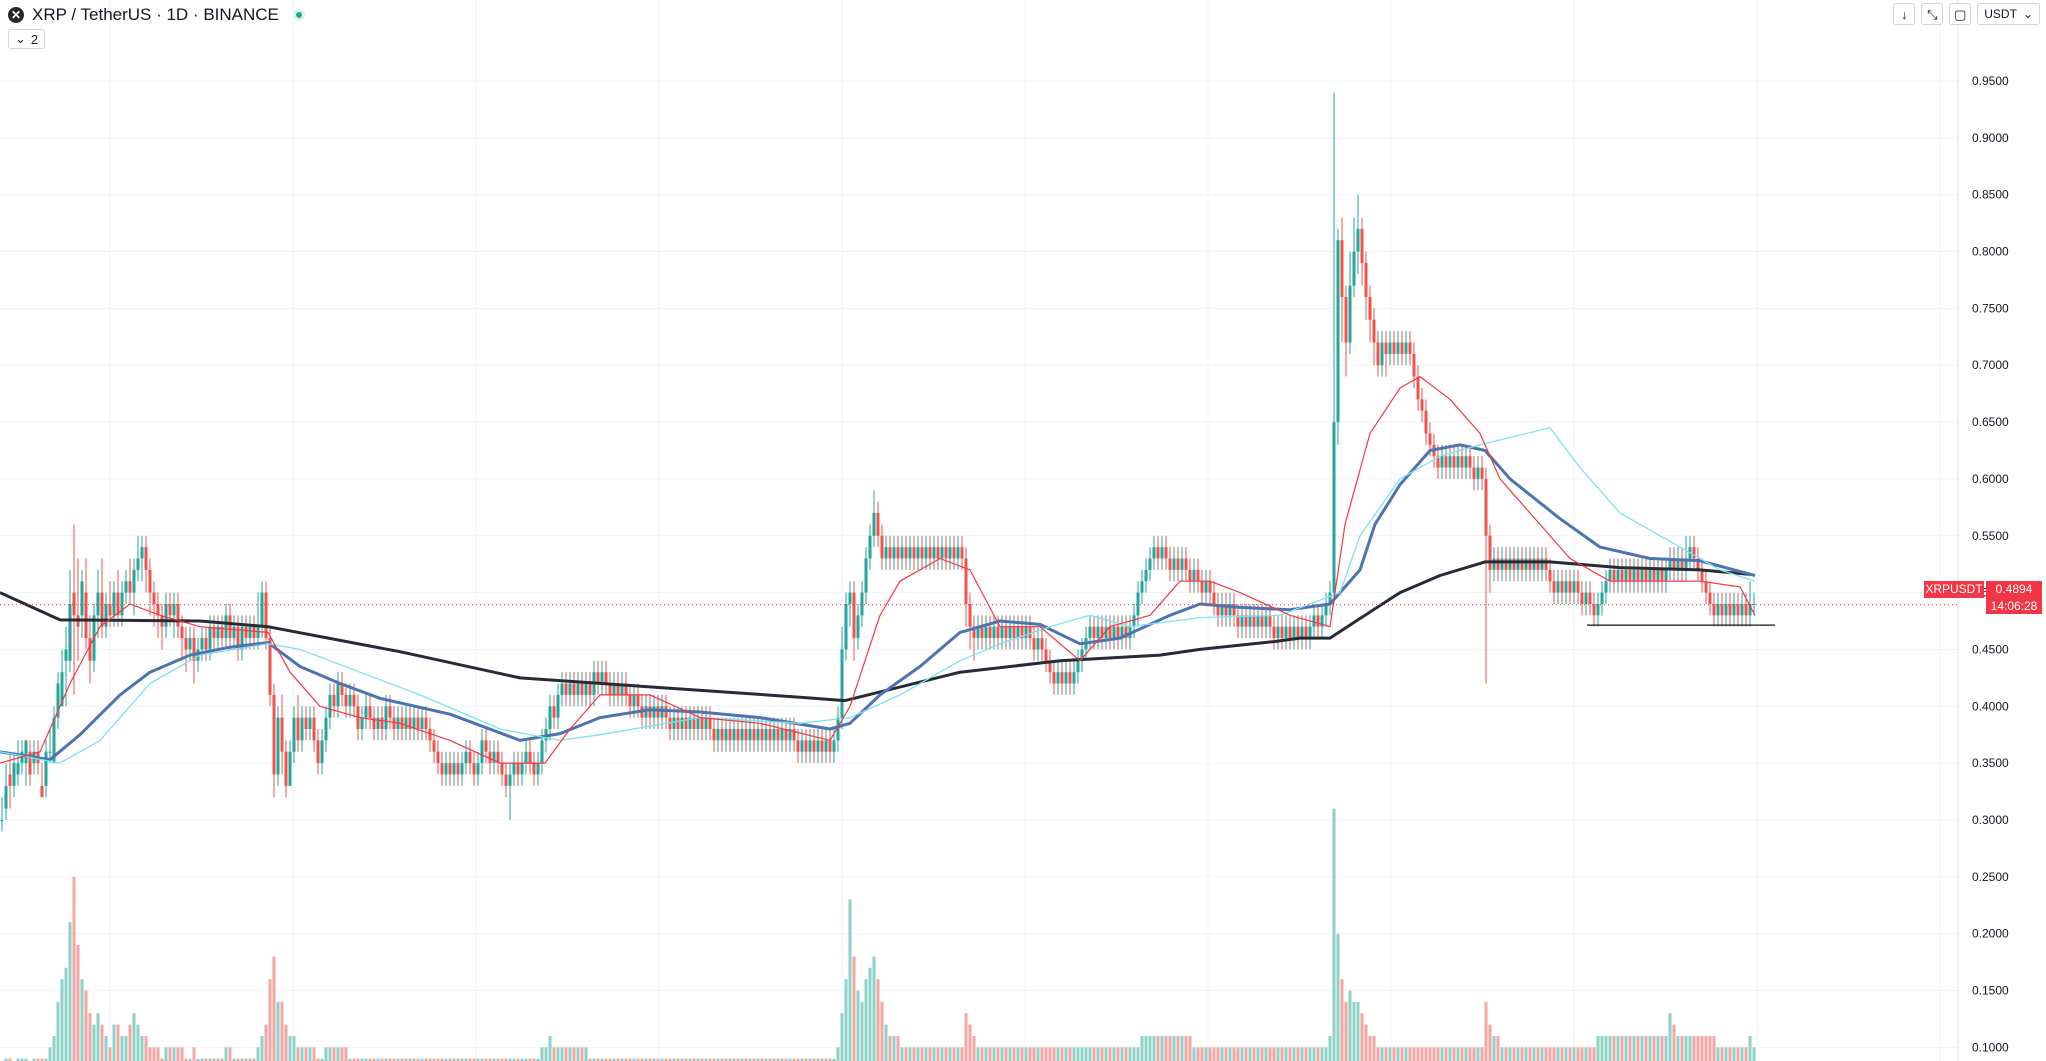 This screenshot has height=1061, width=2046. I want to click on chevron-down-icon: ⌄, so click(2027, 14).